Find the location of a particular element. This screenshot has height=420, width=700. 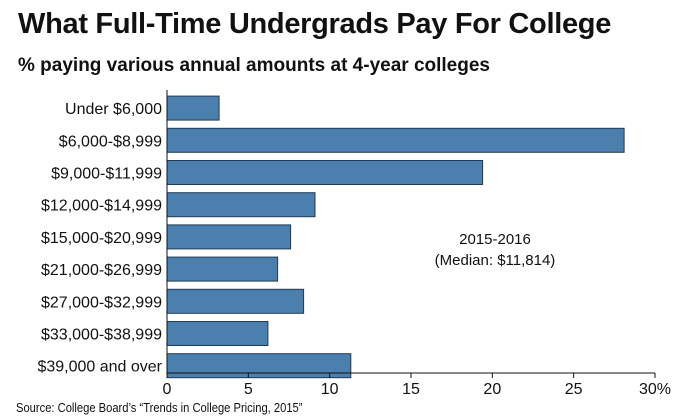

x-tick-label: 0 is located at coordinates (167, 389).